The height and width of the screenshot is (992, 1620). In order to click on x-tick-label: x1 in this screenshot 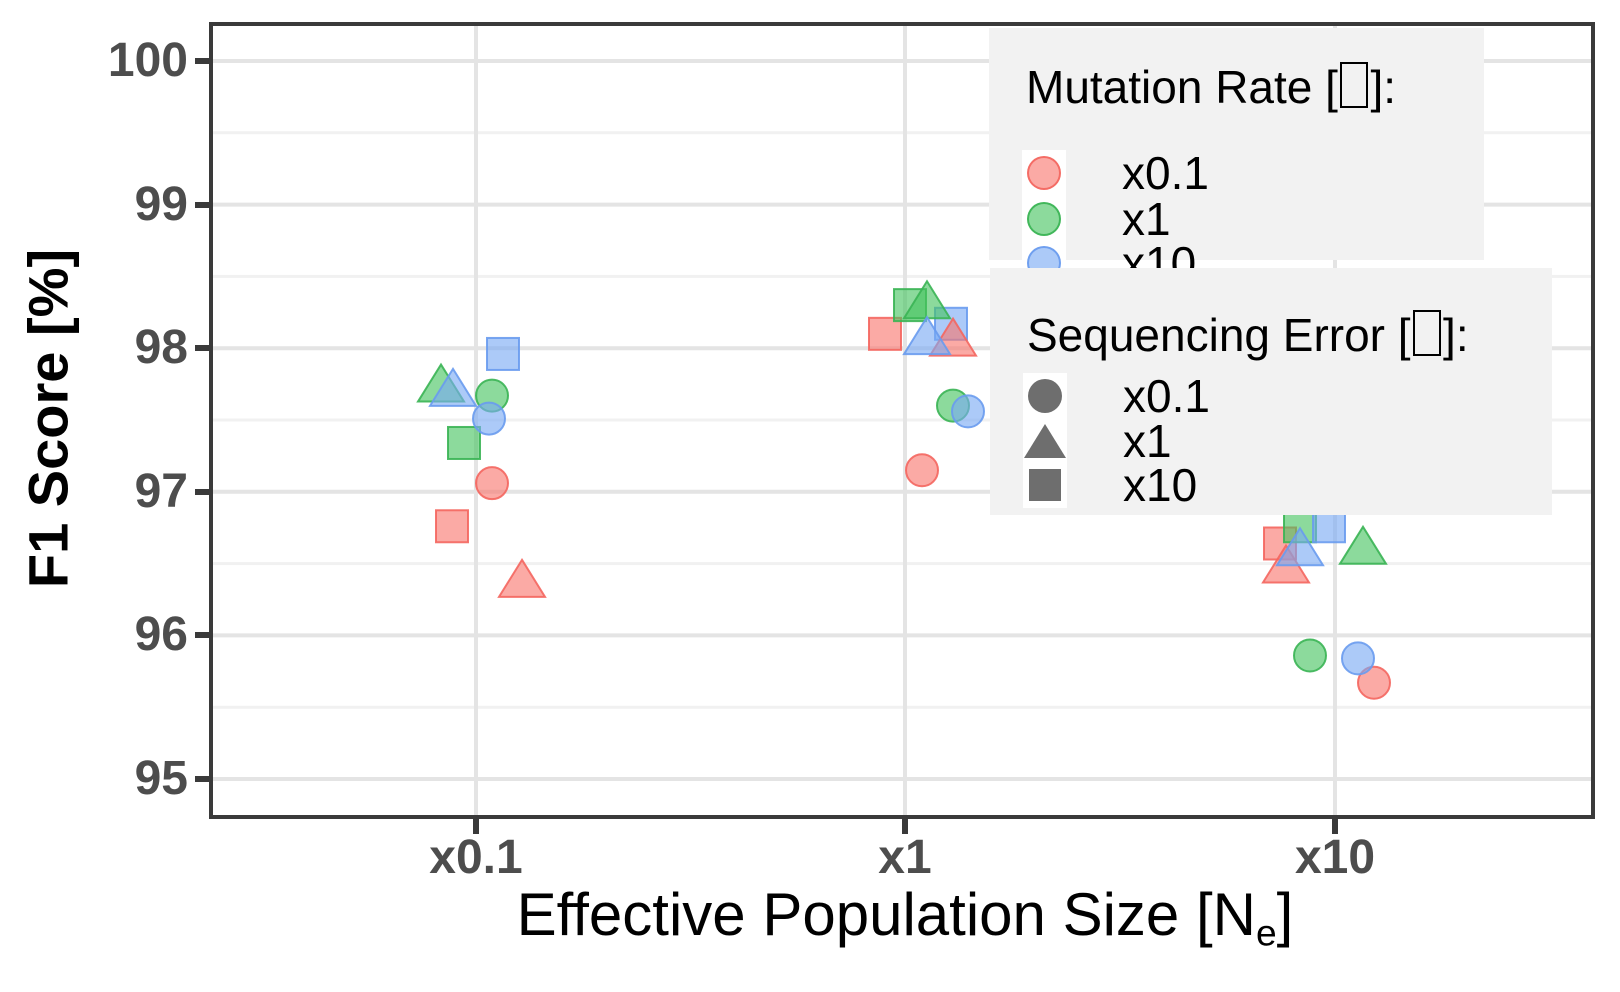, I will do `click(905, 857)`.